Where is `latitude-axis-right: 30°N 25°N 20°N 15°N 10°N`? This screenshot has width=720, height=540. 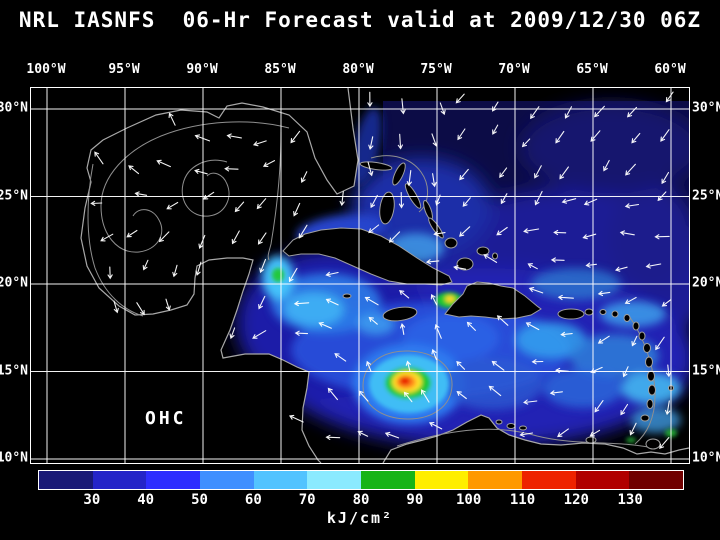 latitude-axis-right: 30°N 25°N 20°N 15°N 10°N is located at coordinates (706, 276).